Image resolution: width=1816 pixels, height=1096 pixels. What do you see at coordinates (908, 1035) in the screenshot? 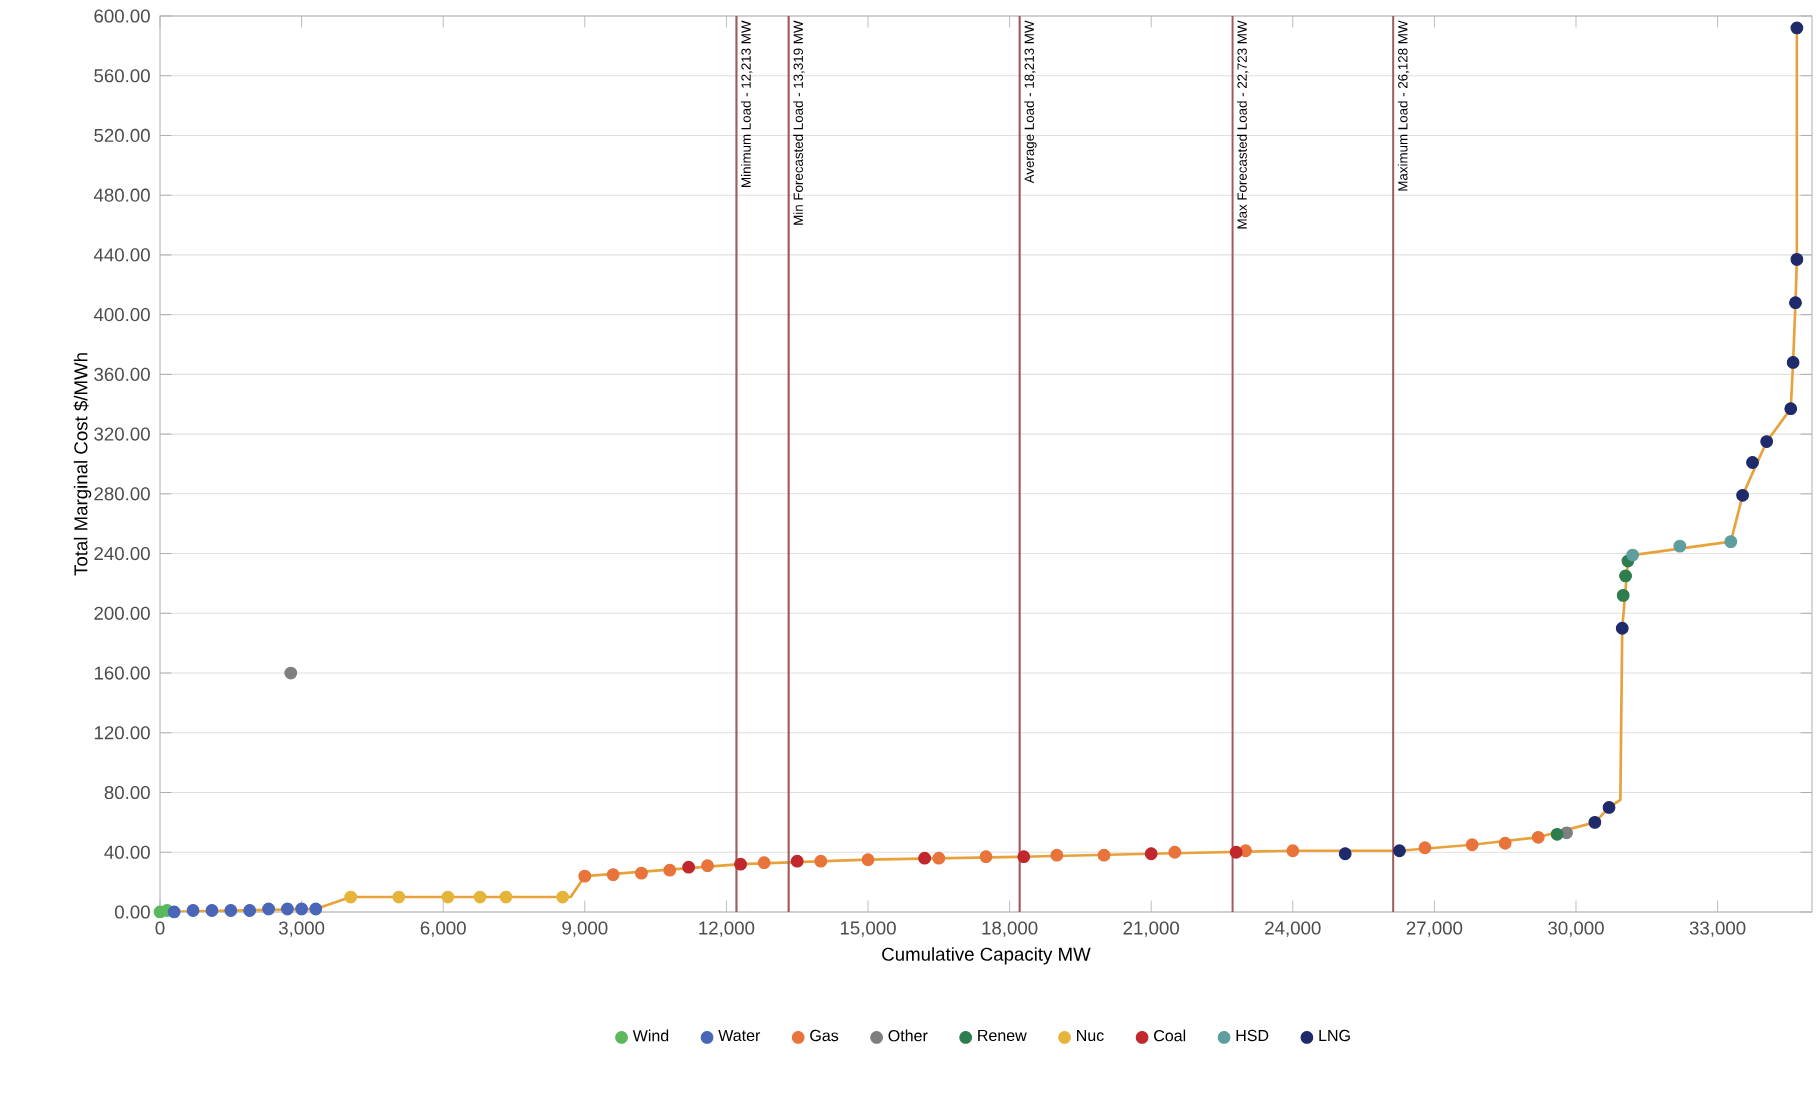
I see `legend-label: Other` at bounding box center [908, 1035].